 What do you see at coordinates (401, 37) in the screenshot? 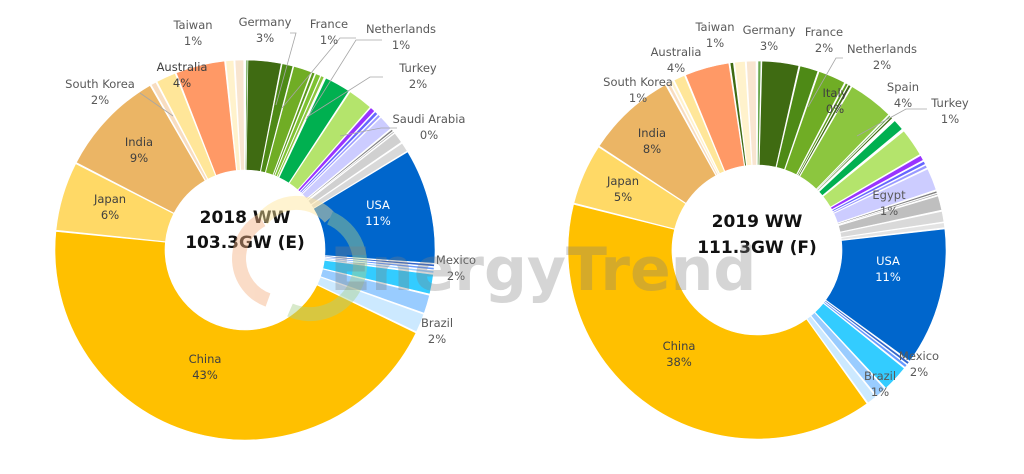
I see `data-label-netherlands: Netherlands 1%` at bounding box center [401, 37].